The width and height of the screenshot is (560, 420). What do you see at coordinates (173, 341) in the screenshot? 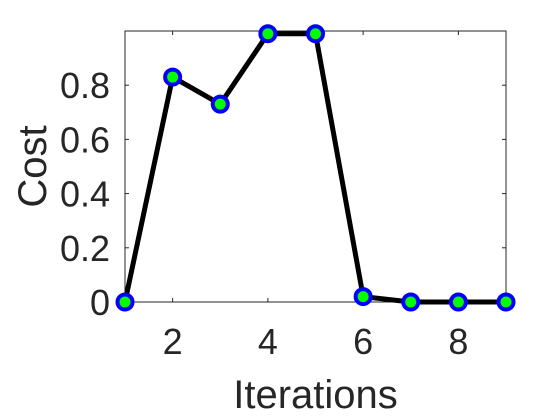
I see `x-tick-label-2: 2` at bounding box center [173, 341].